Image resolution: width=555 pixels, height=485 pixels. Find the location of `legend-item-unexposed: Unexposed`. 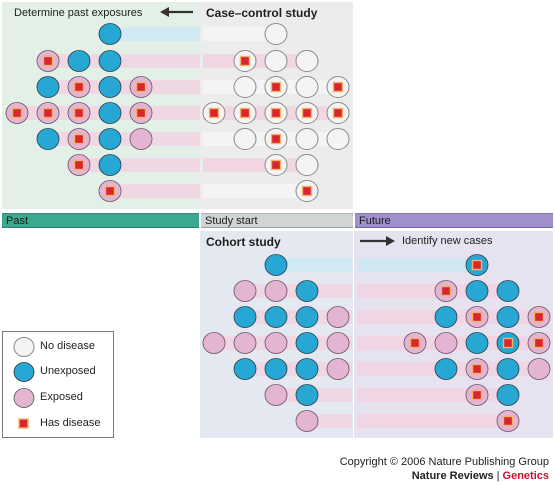

legend-item-unexposed: Unexposed is located at coordinates (58, 372).